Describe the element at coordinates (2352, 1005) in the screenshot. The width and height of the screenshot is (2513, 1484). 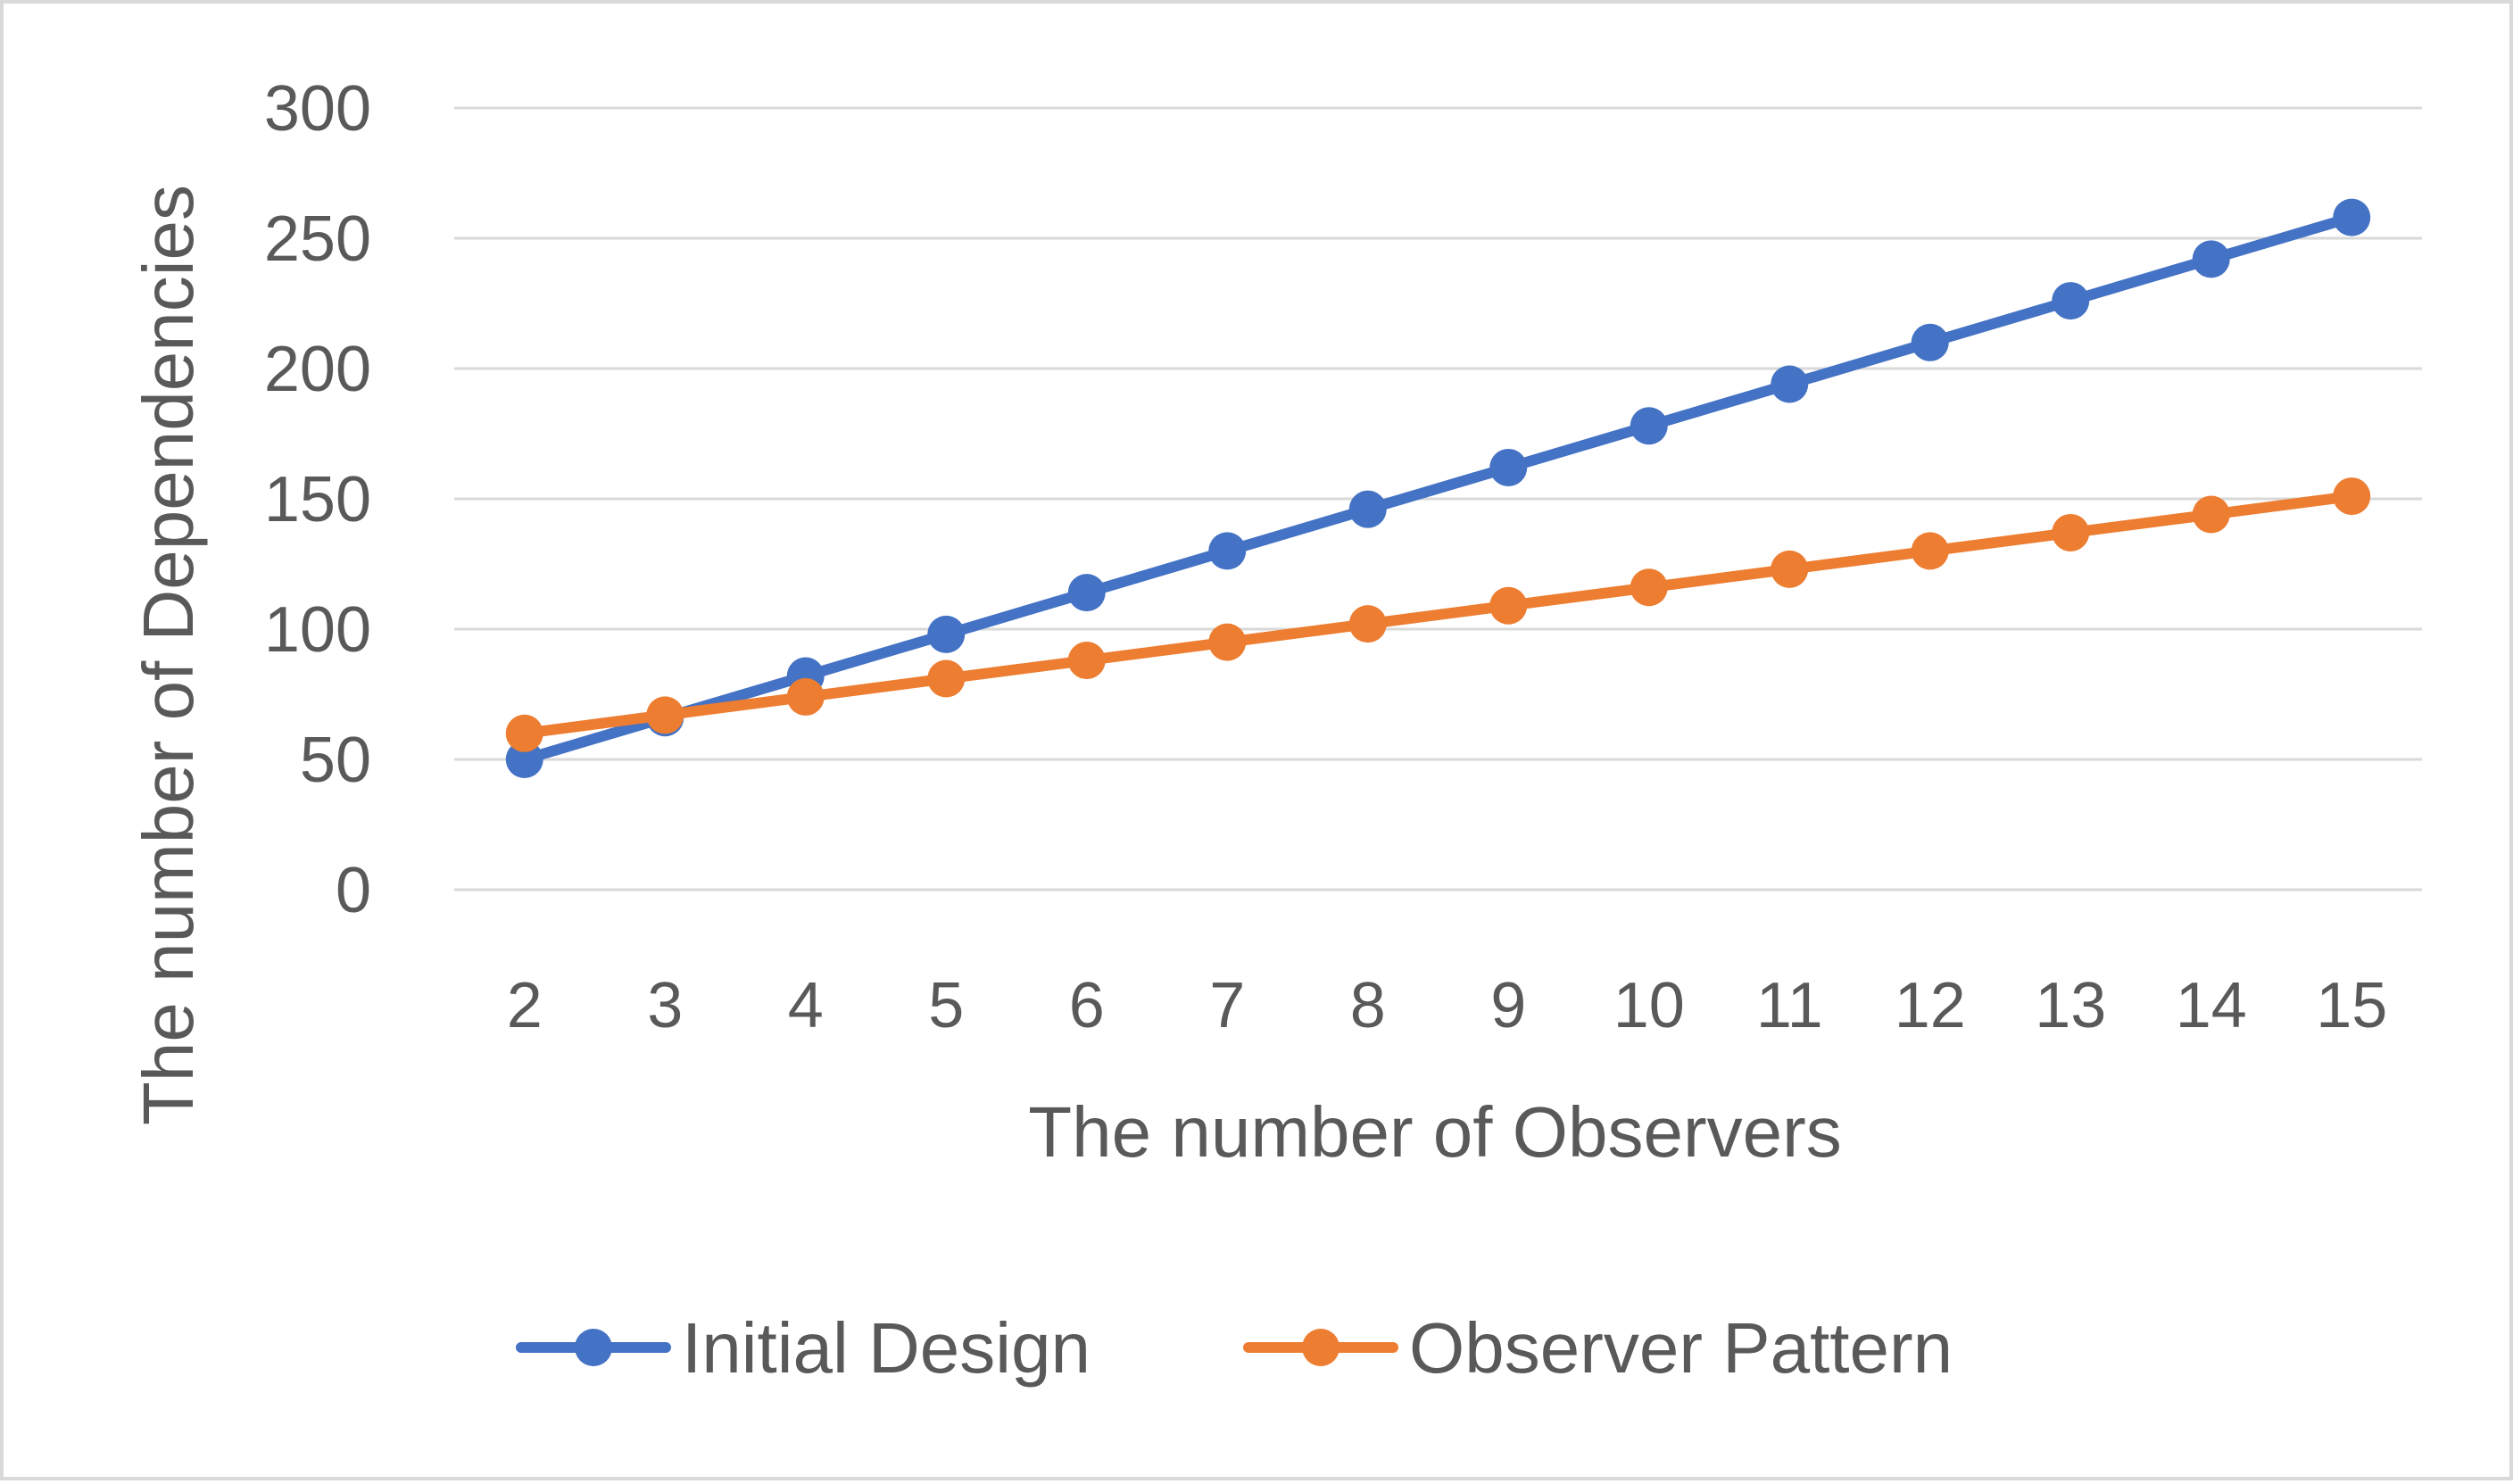
I see `x-tick-label-15: 15` at that location.